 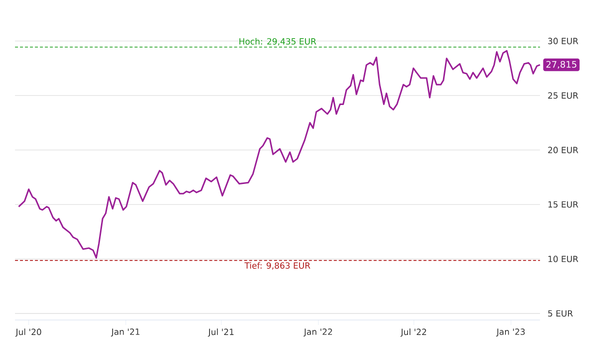 I want to click on y-tick-label: 20 EUR, so click(x=563, y=150).